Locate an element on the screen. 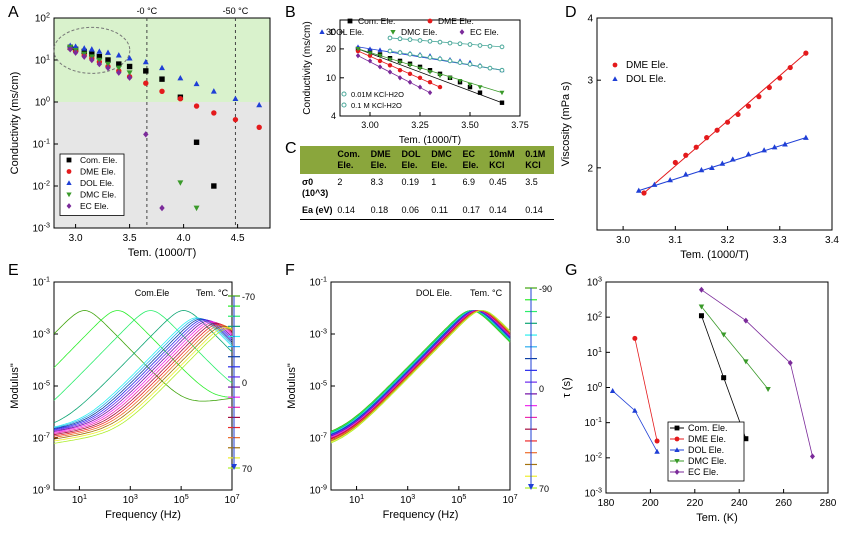 The image size is (852, 544). temperature-scale-label: -70 is located at coordinates (248, 297).